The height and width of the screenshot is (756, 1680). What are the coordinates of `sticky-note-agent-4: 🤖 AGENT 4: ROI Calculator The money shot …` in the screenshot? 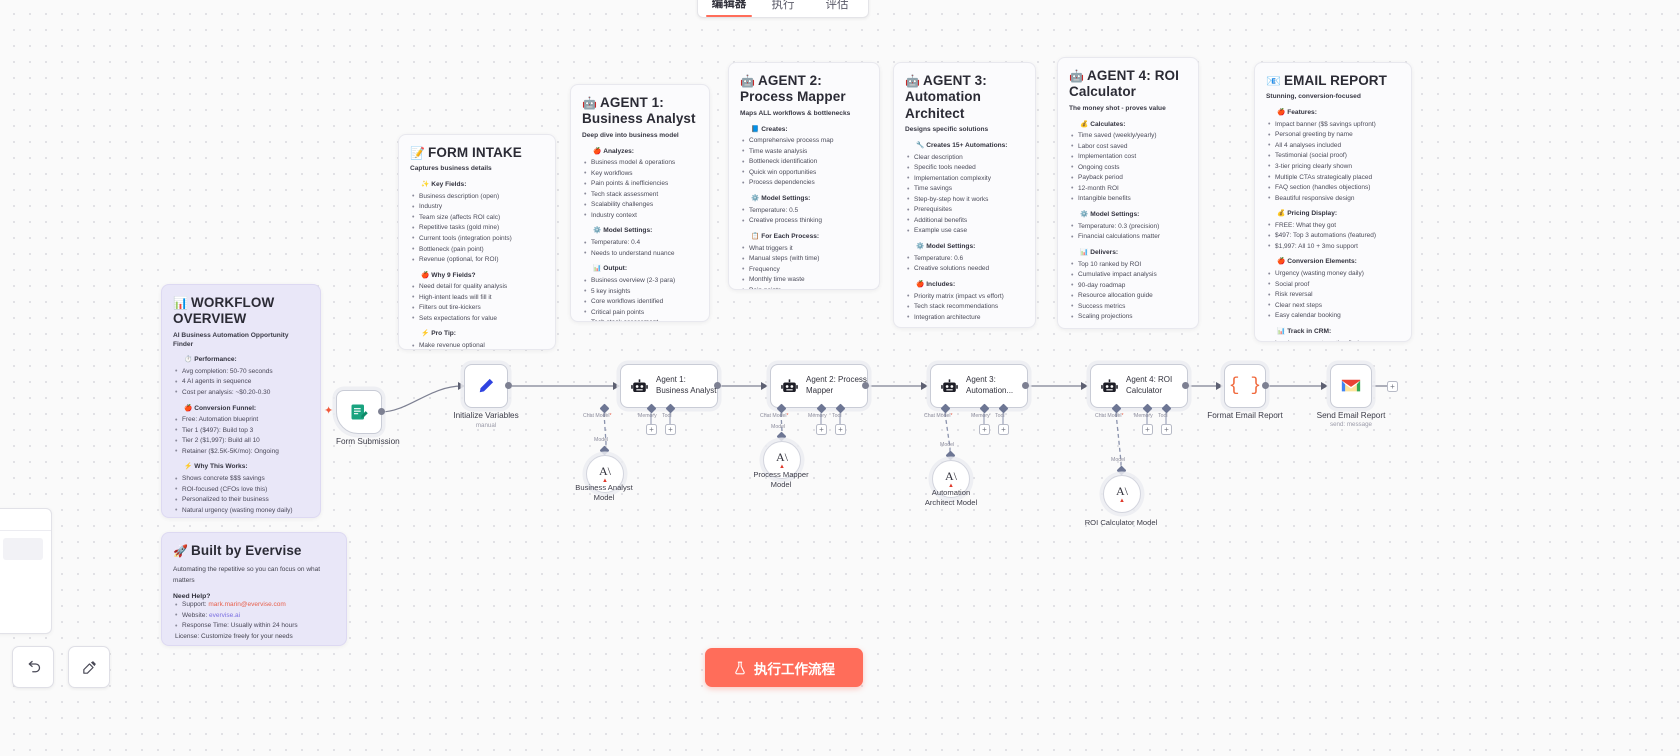 It's located at (1128, 193).